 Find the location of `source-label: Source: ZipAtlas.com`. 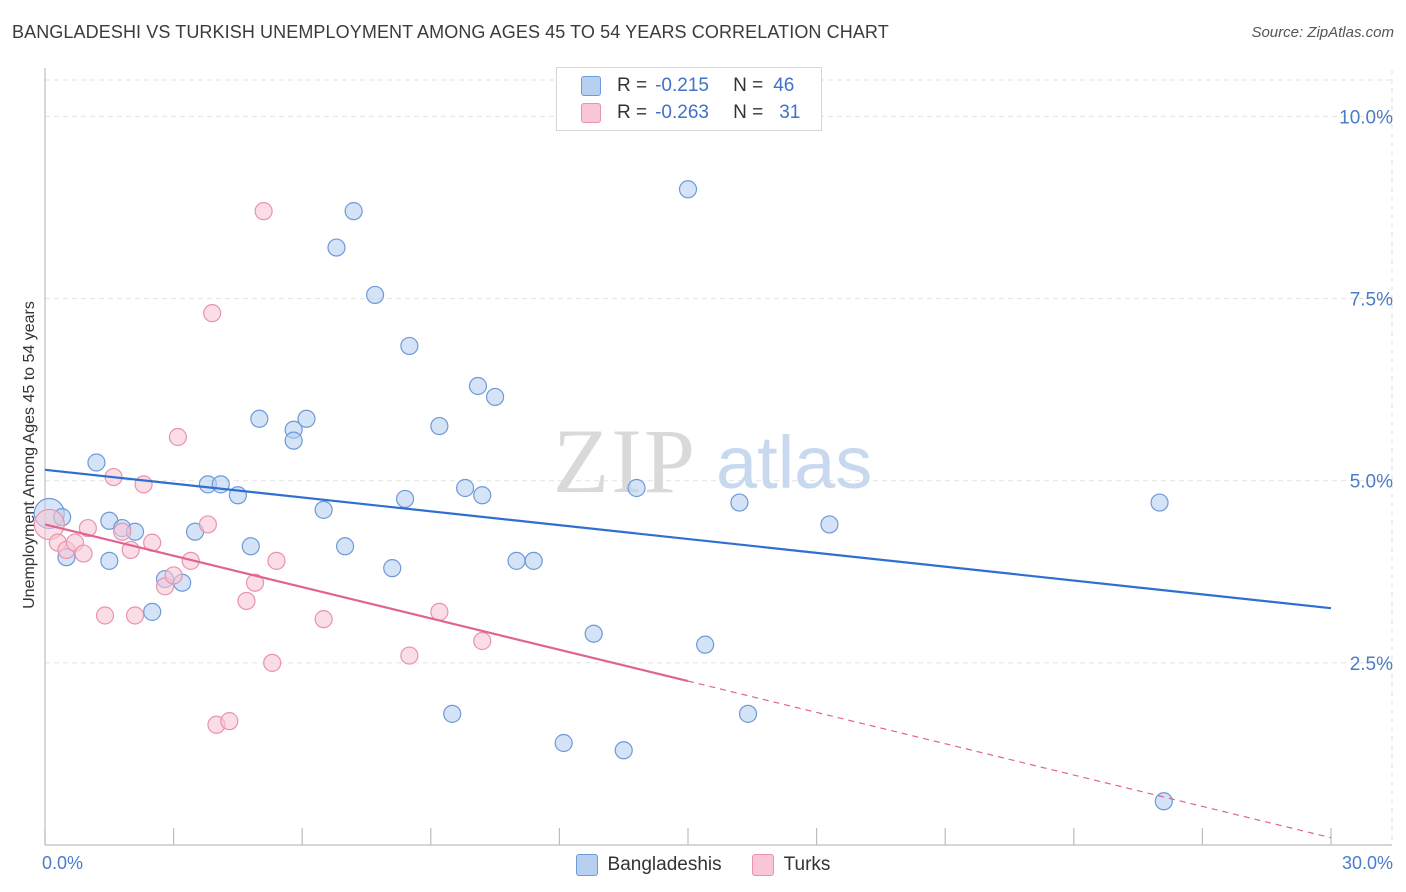

source-label: Source: ZipAtlas.com is located at coordinates (1322, 32).